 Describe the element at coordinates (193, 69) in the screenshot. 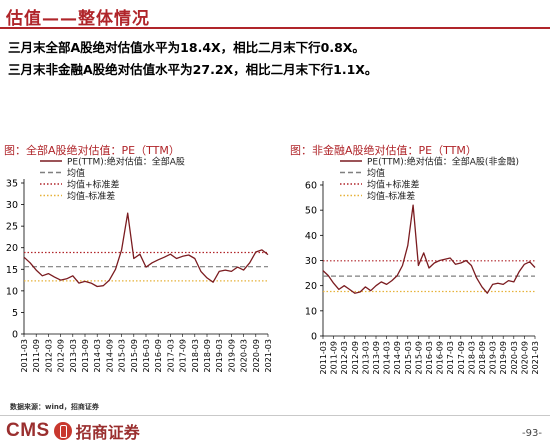

I see `summary-line-2: 三月末非金融A股绝对估值水平为27.2X，相比二月末下行1.1X。` at that location.